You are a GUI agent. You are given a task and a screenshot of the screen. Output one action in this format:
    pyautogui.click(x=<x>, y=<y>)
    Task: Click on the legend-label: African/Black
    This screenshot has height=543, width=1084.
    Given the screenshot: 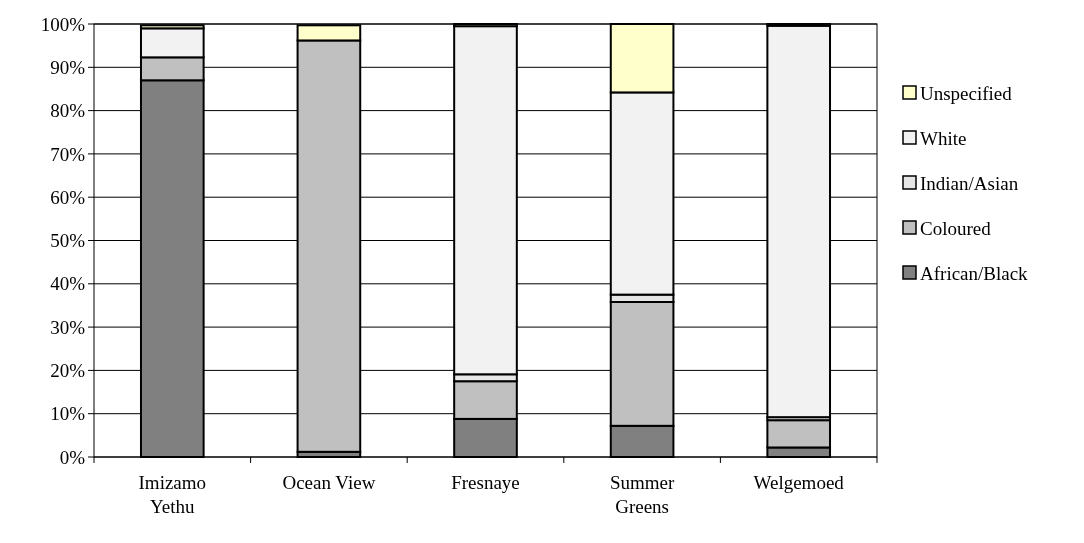 What is the action you would take?
    pyautogui.click(x=974, y=273)
    